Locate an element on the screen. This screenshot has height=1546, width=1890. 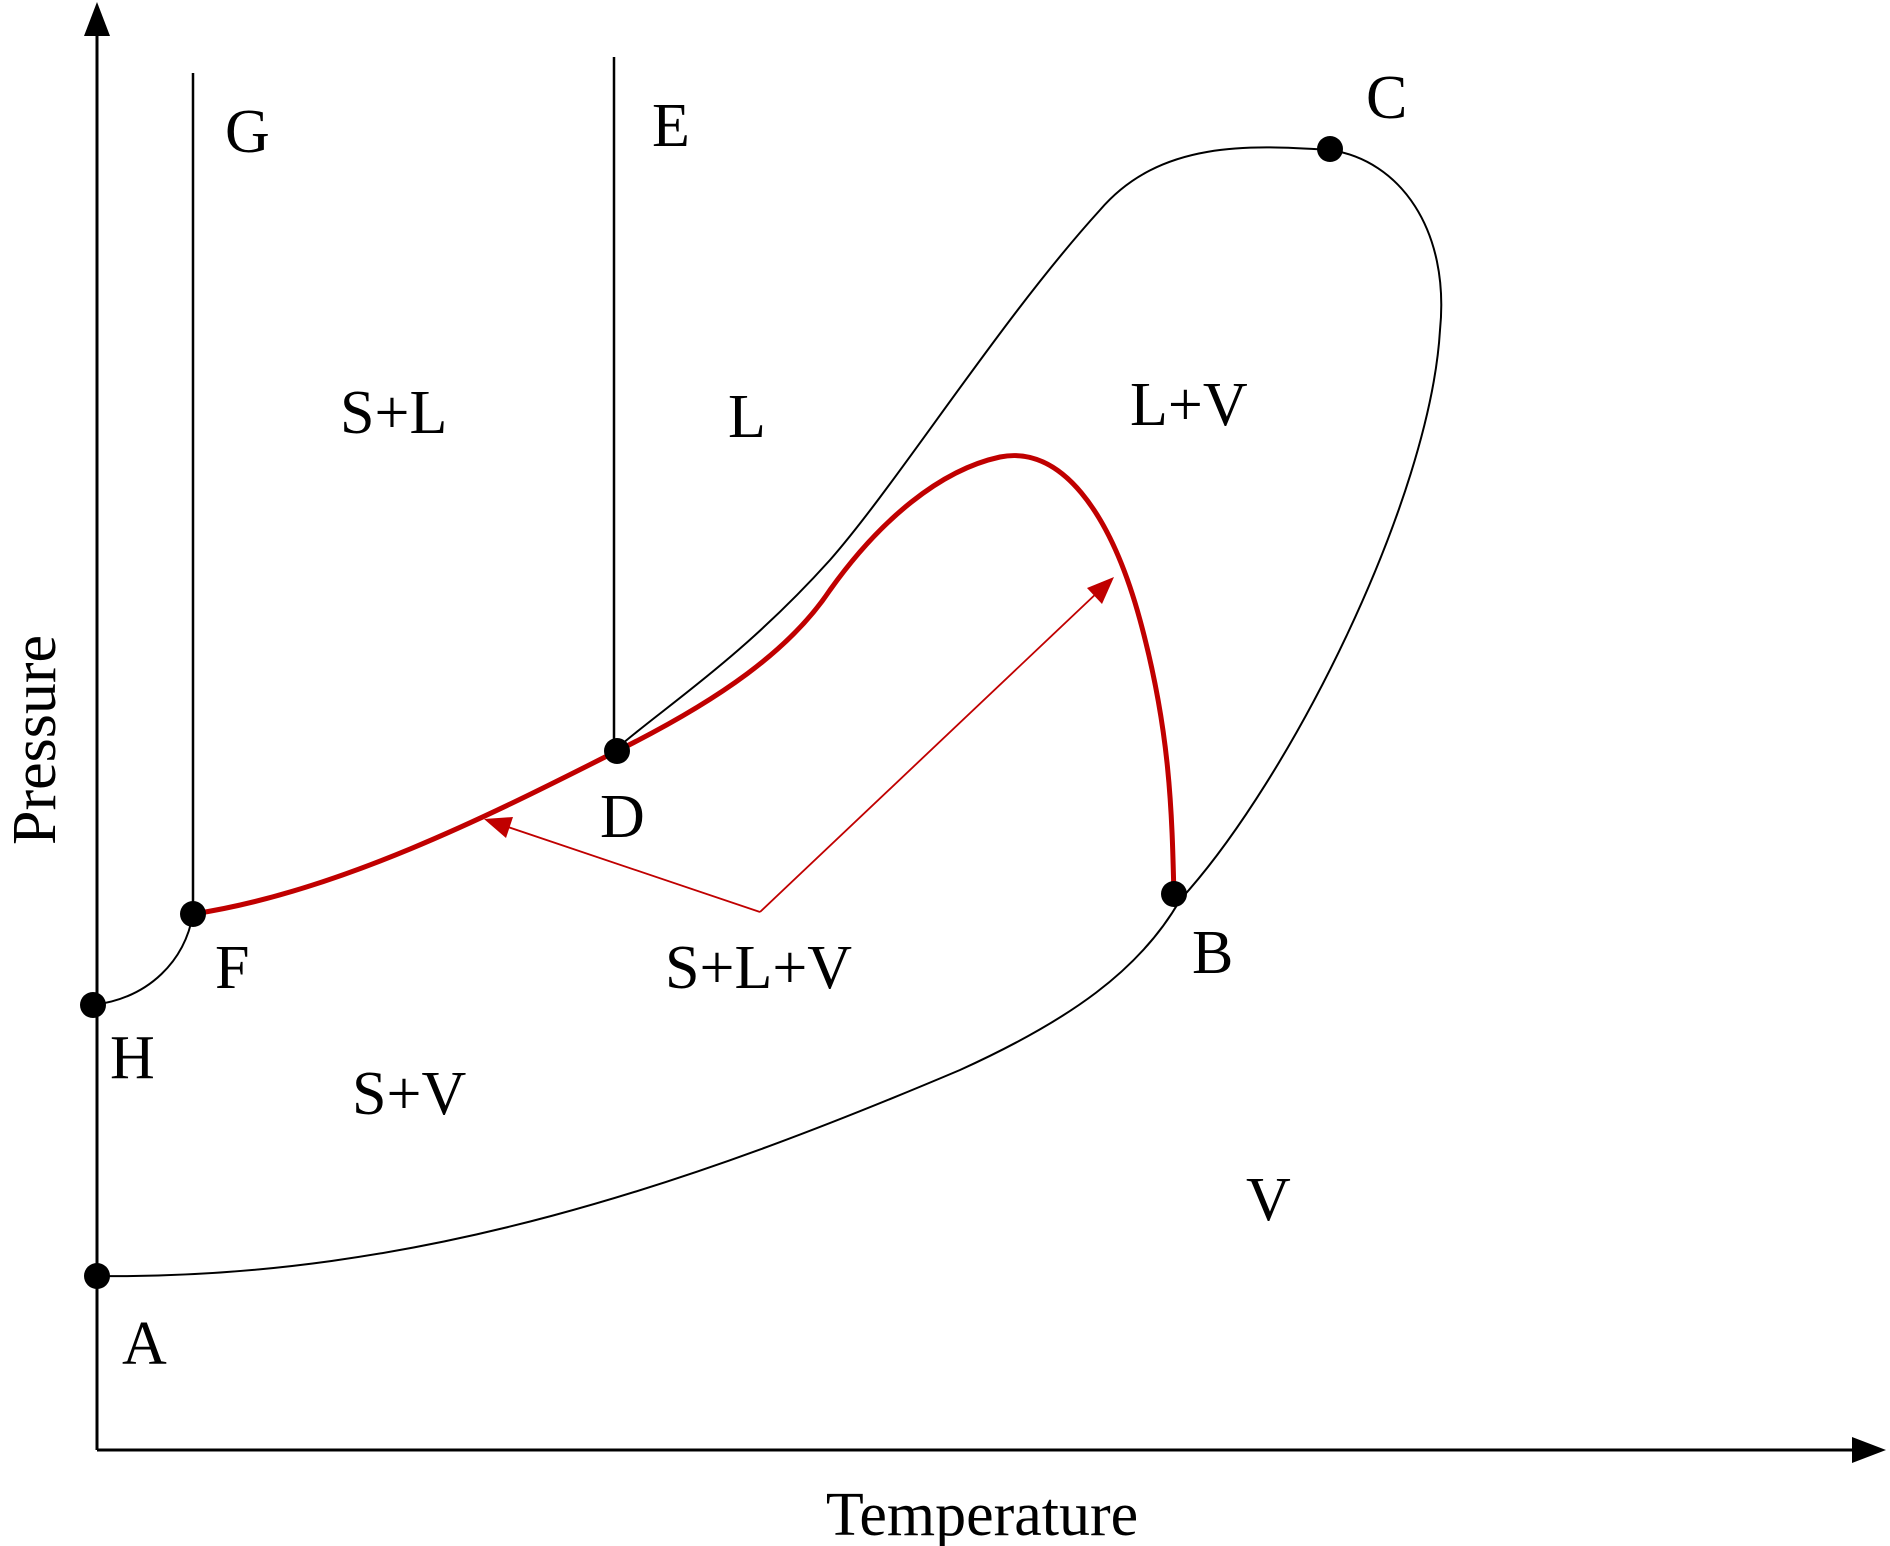
annotation-arrow-left-line is located at coordinates (632, 869).